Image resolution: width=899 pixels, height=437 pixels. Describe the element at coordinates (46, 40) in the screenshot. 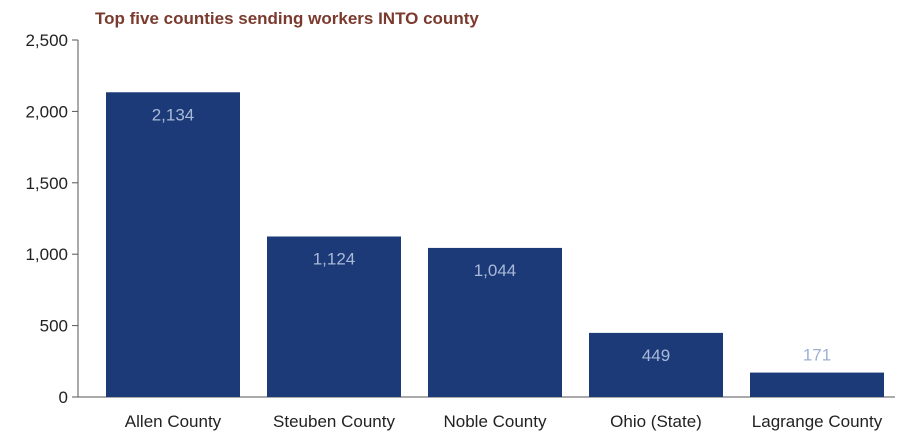

I see `y-tick-label: 2,500` at that location.